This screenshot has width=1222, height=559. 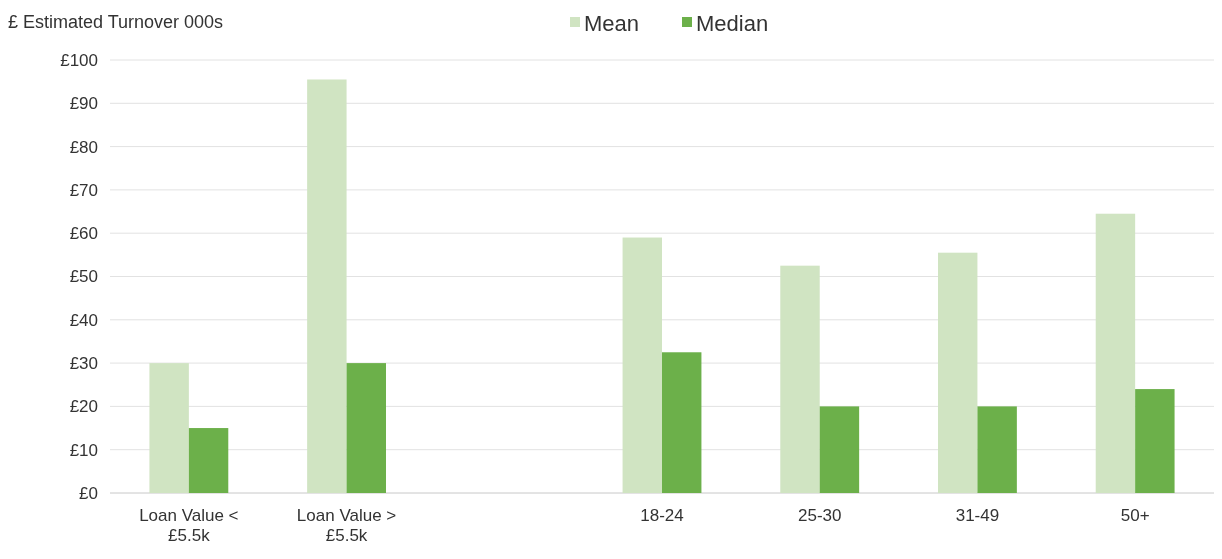 I want to click on y-tick-label: £80, so click(x=83, y=147).